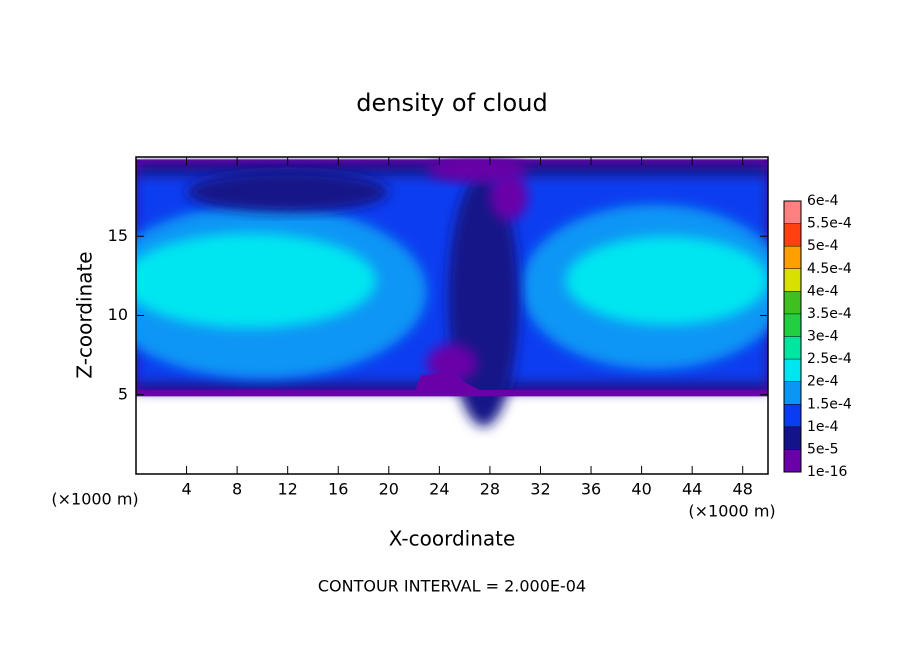 This screenshot has width=904, height=654. What do you see at coordinates (118, 314) in the screenshot?
I see `y-tick-label: 10` at bounding box center [118, 314].